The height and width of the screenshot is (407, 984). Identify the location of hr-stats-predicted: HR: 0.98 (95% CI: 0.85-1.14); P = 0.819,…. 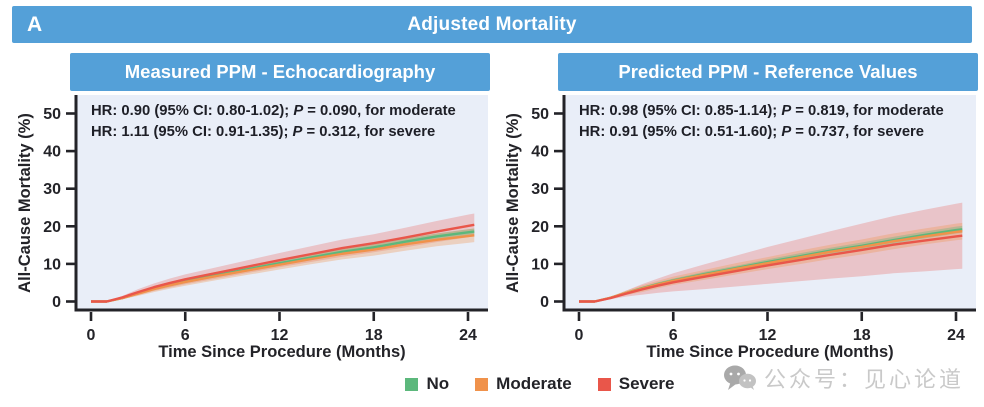
(761, 122).